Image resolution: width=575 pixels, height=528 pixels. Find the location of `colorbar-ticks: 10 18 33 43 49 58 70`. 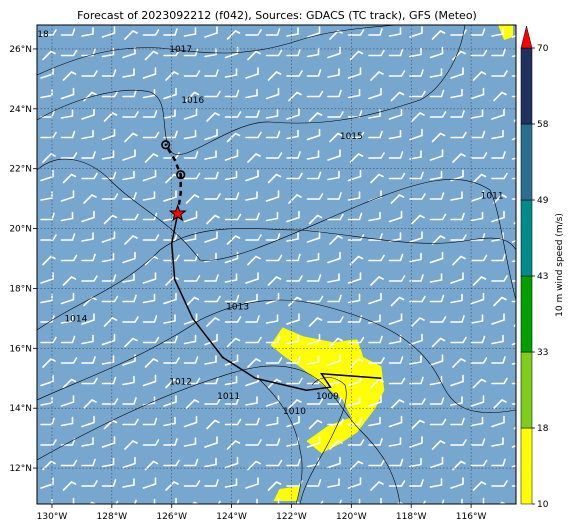

colorbar-ticks: 10 18 33 43 49 58 70 is located at coordinates (540, 277).